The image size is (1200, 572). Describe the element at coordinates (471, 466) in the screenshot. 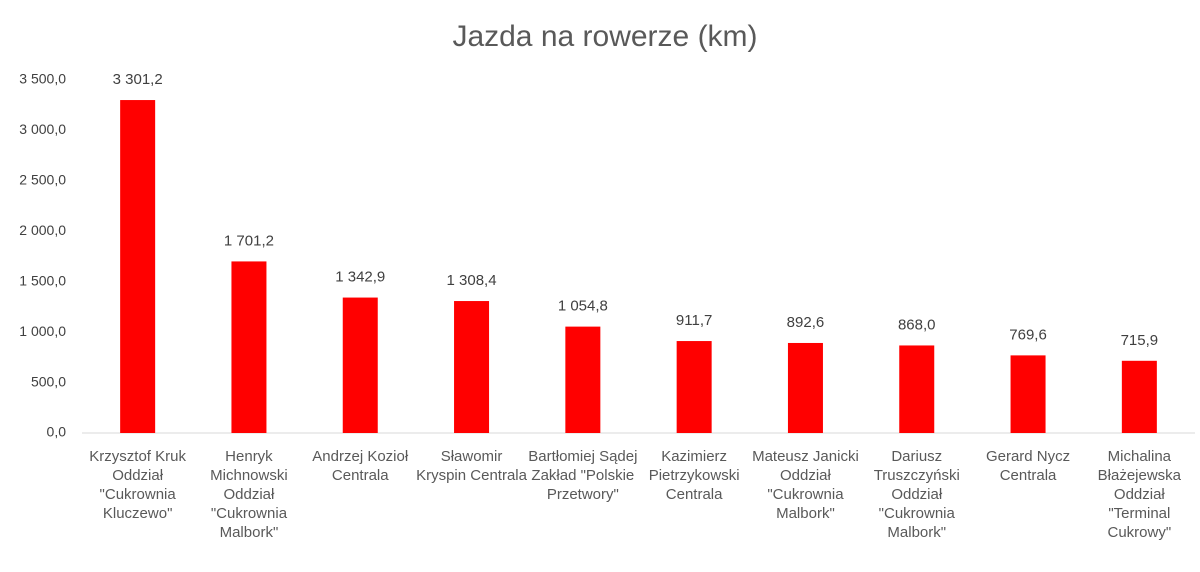

I see `x-tick-label: Sławomir Kryspin Centrala` at that location.